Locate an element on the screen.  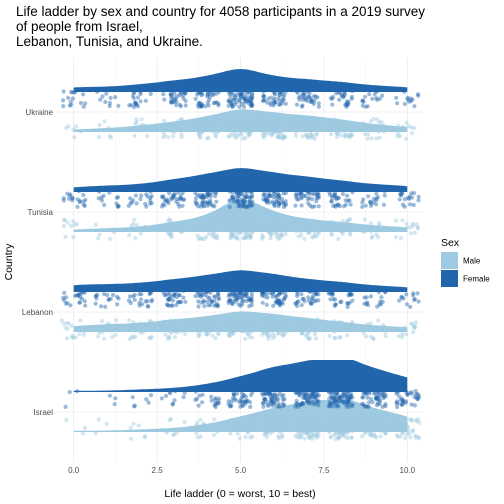
x-tick-label: 7.5 is located at coordinates (324, 470).